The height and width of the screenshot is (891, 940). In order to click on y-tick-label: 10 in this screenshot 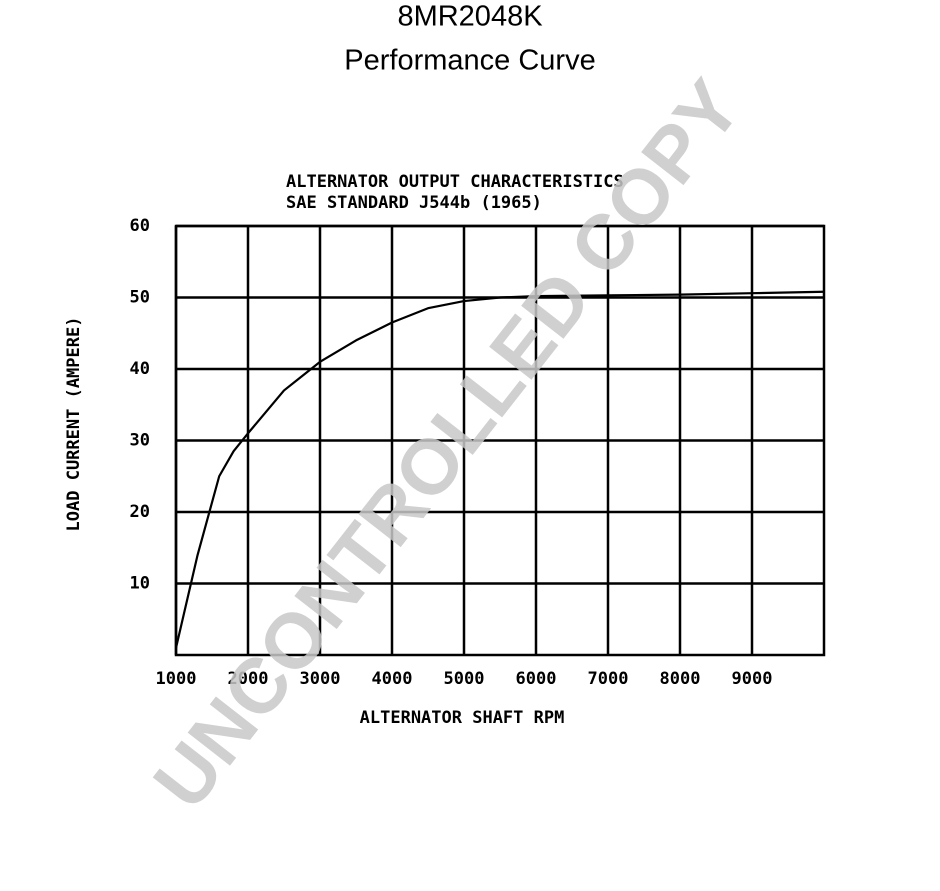, I will do `click(140, 584)`.